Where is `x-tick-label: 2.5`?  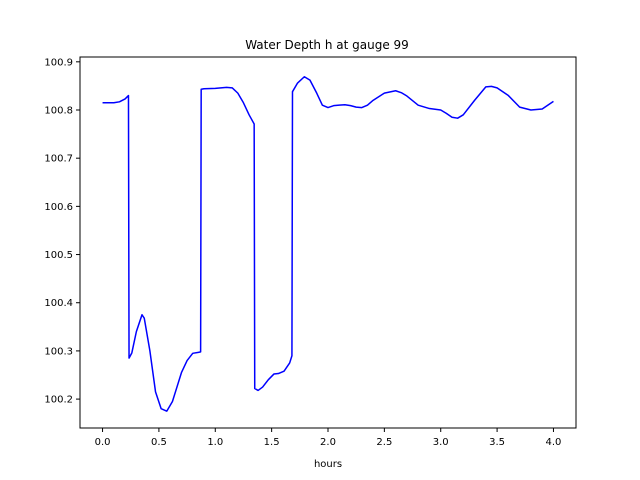
x-tick-label: 2.5 is located at coordinates (384, 442).